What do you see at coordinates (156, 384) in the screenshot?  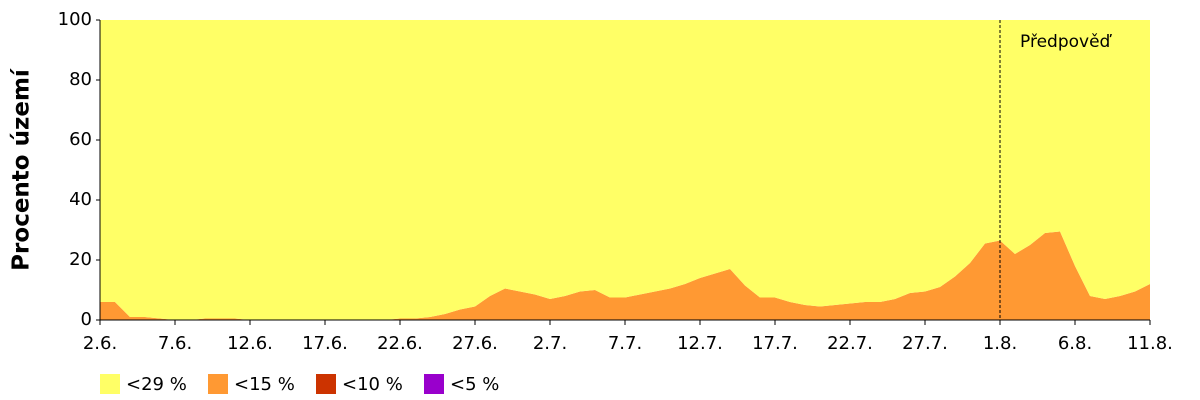 I see `legend-label: <29 %` at bounding box center [156, 384].